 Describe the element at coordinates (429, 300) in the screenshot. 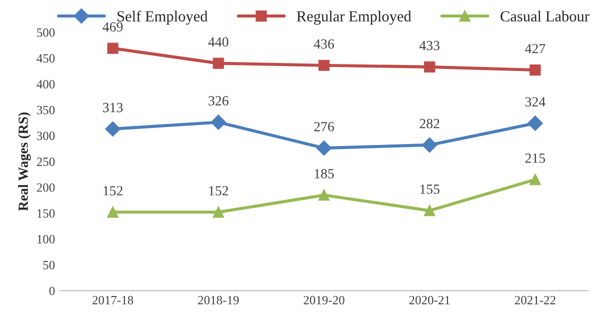

I see `x-tick-label: 2020-21` at that location.